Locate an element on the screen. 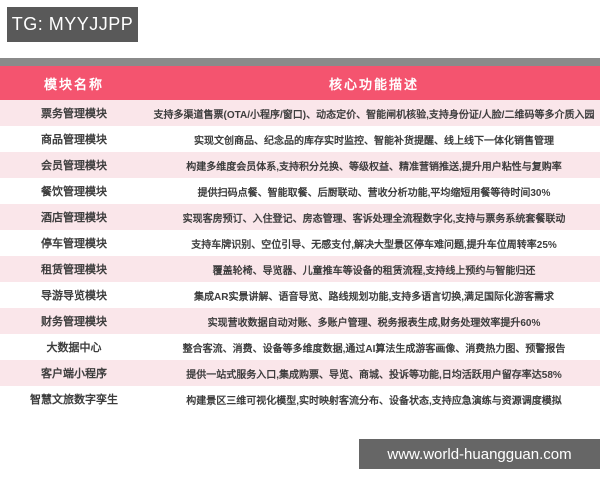 This screenshot has width=600, height=480. module-cell: 财务管理模块 is located at coordinates (74, 322).